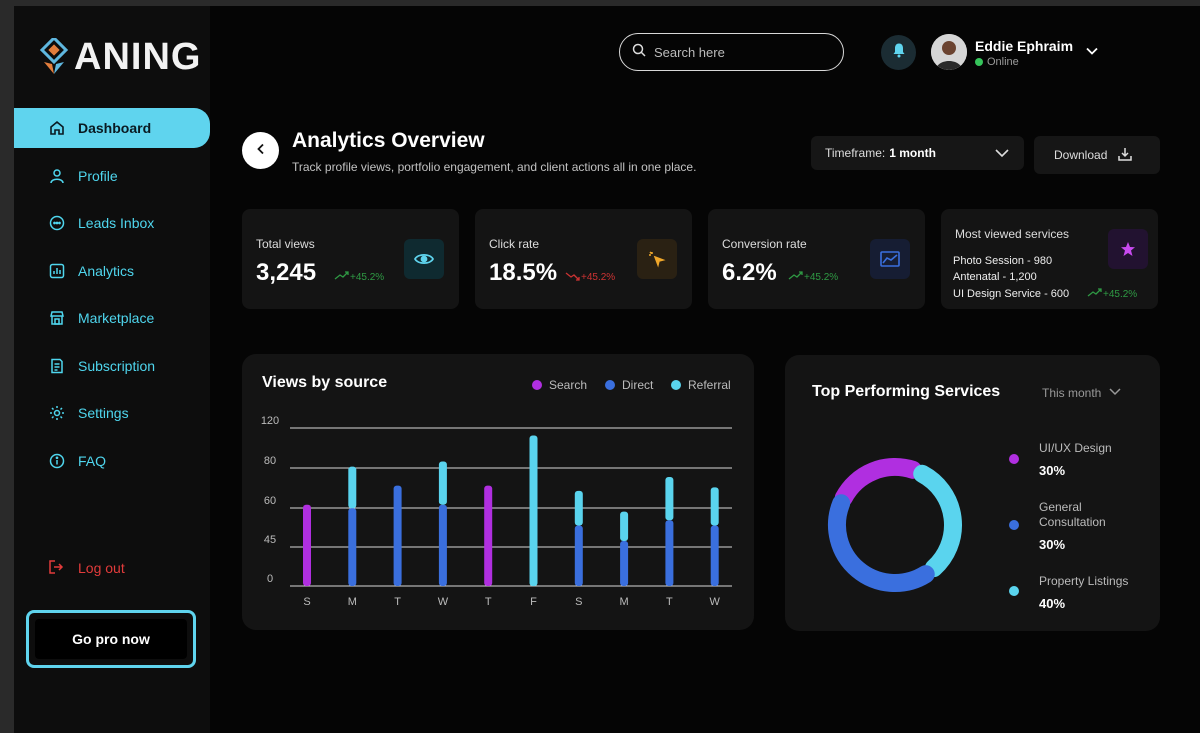  What do you see at coordinates (117, 365) in the screenshot?
I see `sidebar-item-label: Subscription` at bounding box center [117, 365].